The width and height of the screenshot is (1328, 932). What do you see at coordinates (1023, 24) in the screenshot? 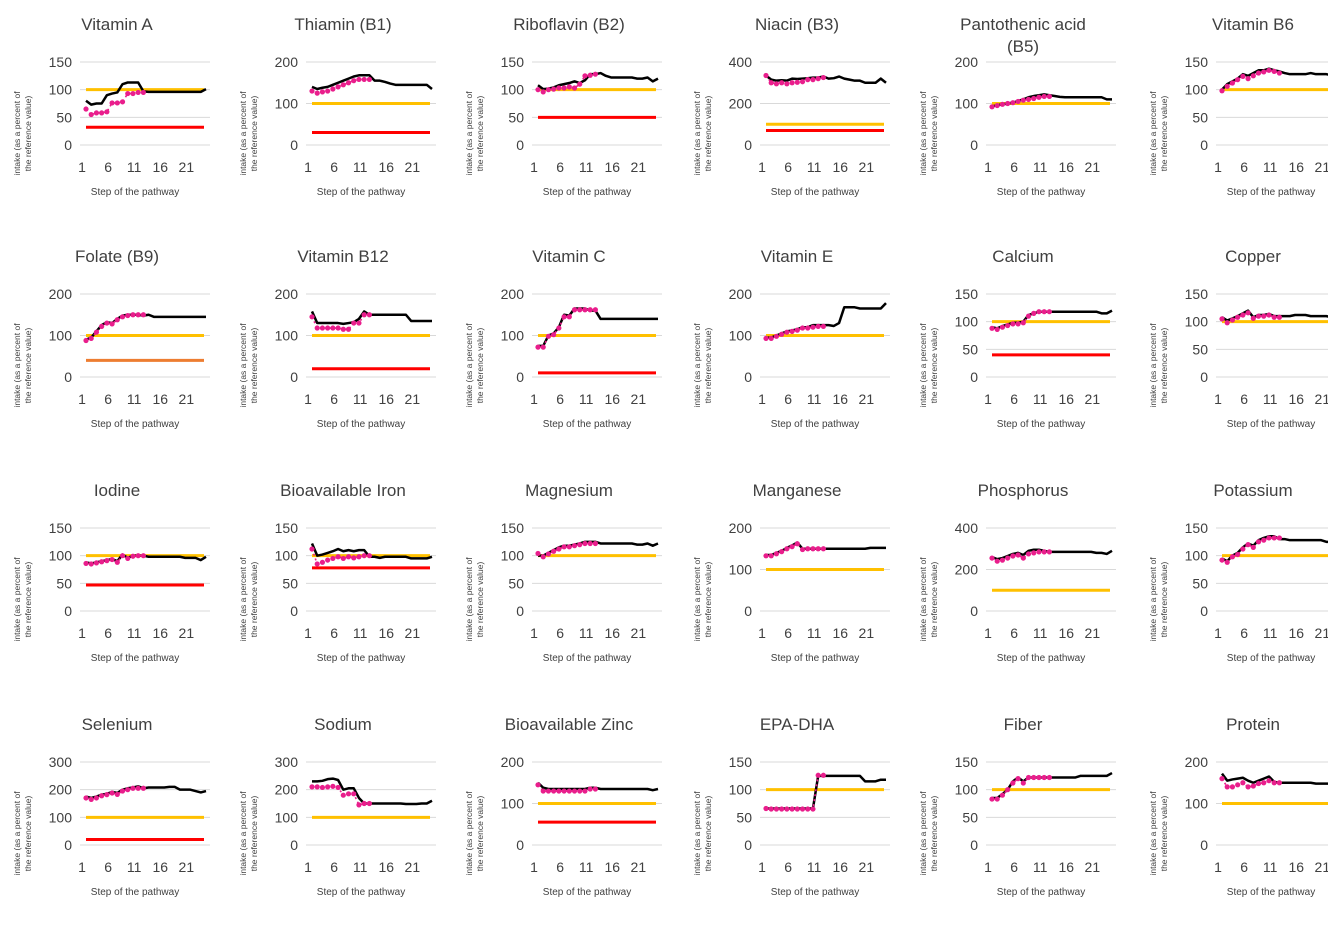
I see `chart-title: Pantothenic acid` at bounding box center [1023, 24].